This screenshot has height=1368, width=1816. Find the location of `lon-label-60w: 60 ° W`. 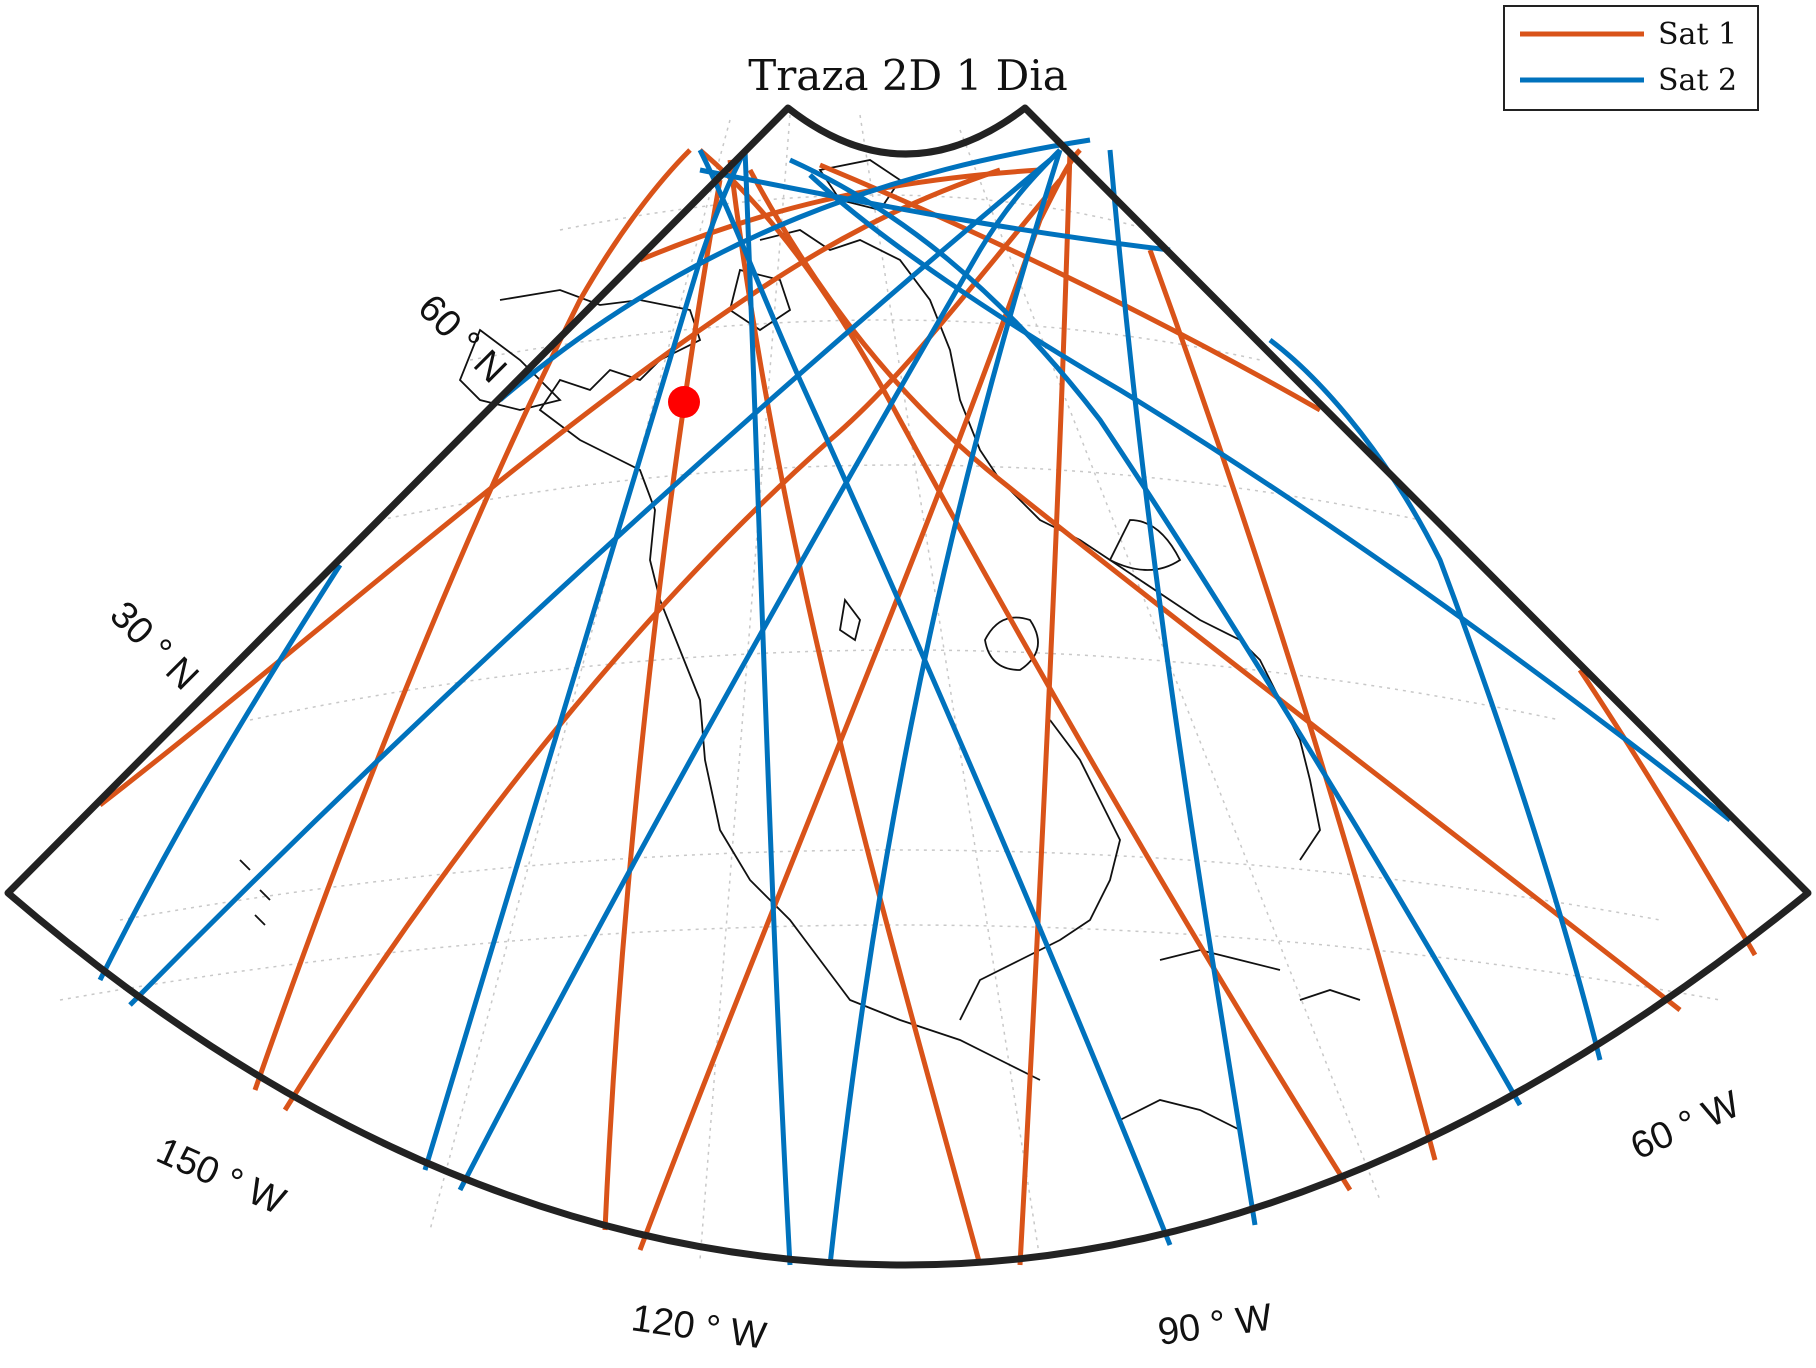

lon-label-60w: 60 ° W is located at coordinates (1686, 1125).